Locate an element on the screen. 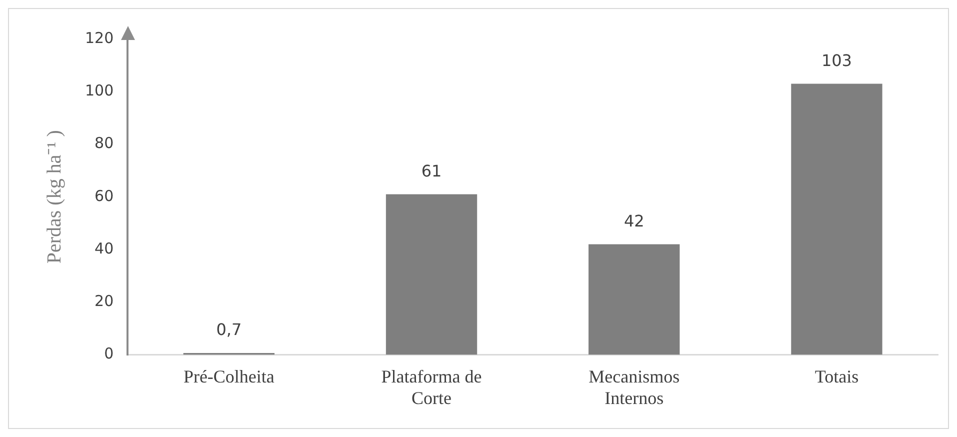 This screenshot has height=437, width=957. x-tick-label: Totais is located at coordinates (836, 376).